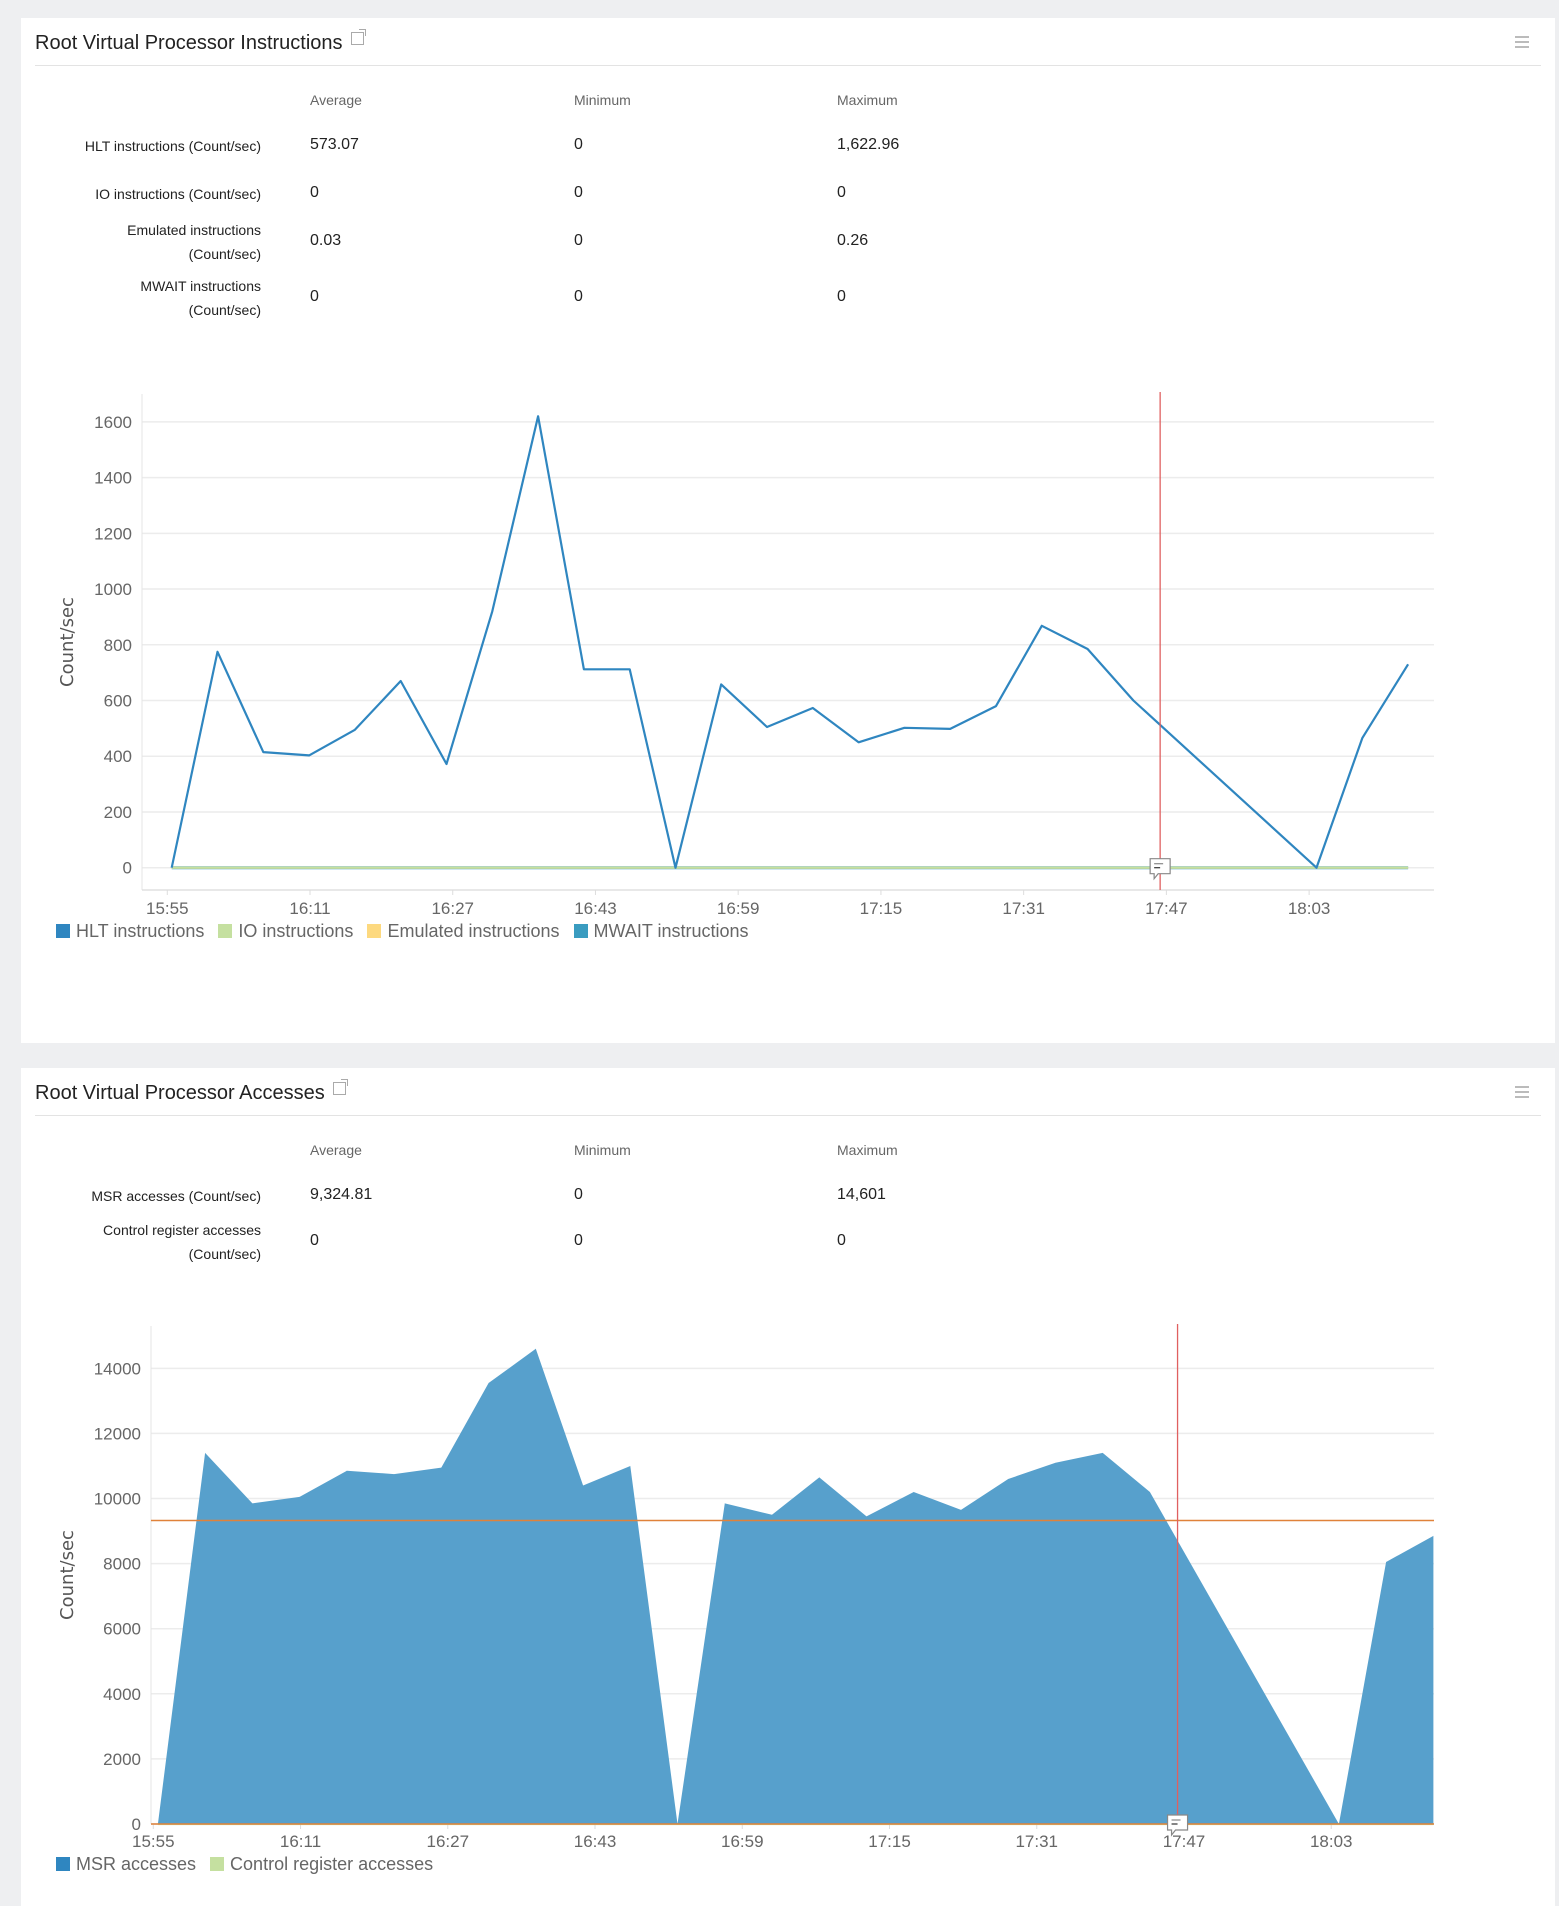 This screenshot has width=1559, height=1906. Describe the element at coordinates (140, 931) in the screenshot. I see `legend-label: HLT instructions` at that location.